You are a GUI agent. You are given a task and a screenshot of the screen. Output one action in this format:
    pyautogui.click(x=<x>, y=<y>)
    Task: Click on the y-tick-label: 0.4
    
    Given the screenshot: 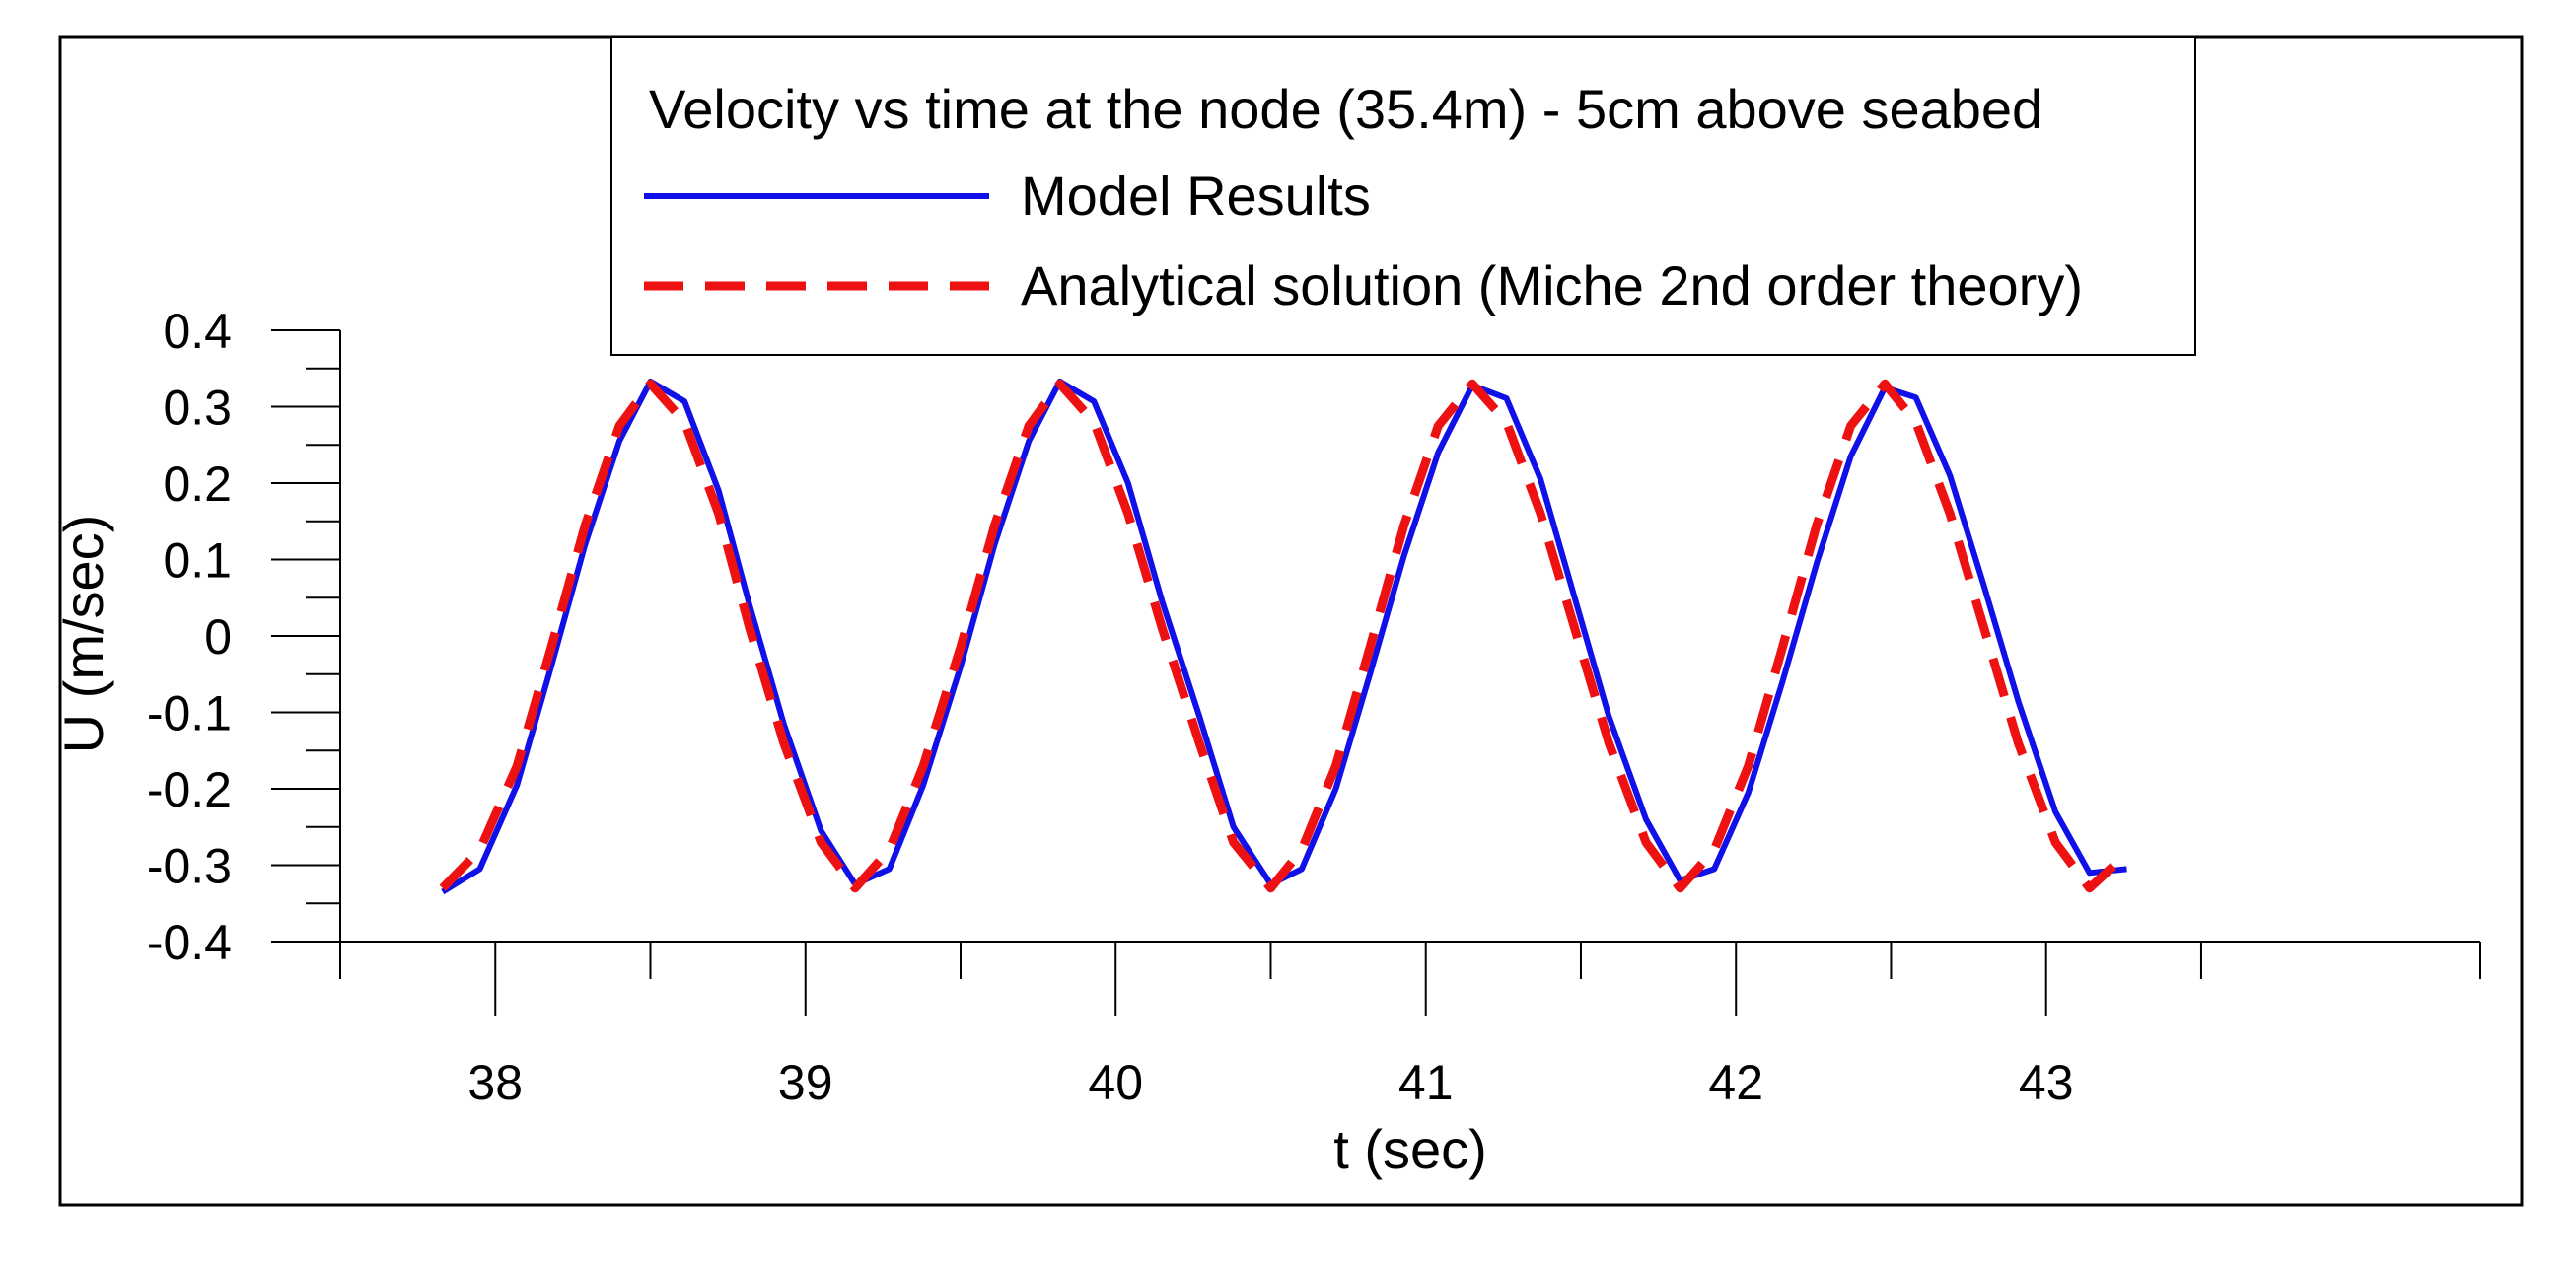 What is the action you would take?
    pyautogui.click(x=197, y=331)
    